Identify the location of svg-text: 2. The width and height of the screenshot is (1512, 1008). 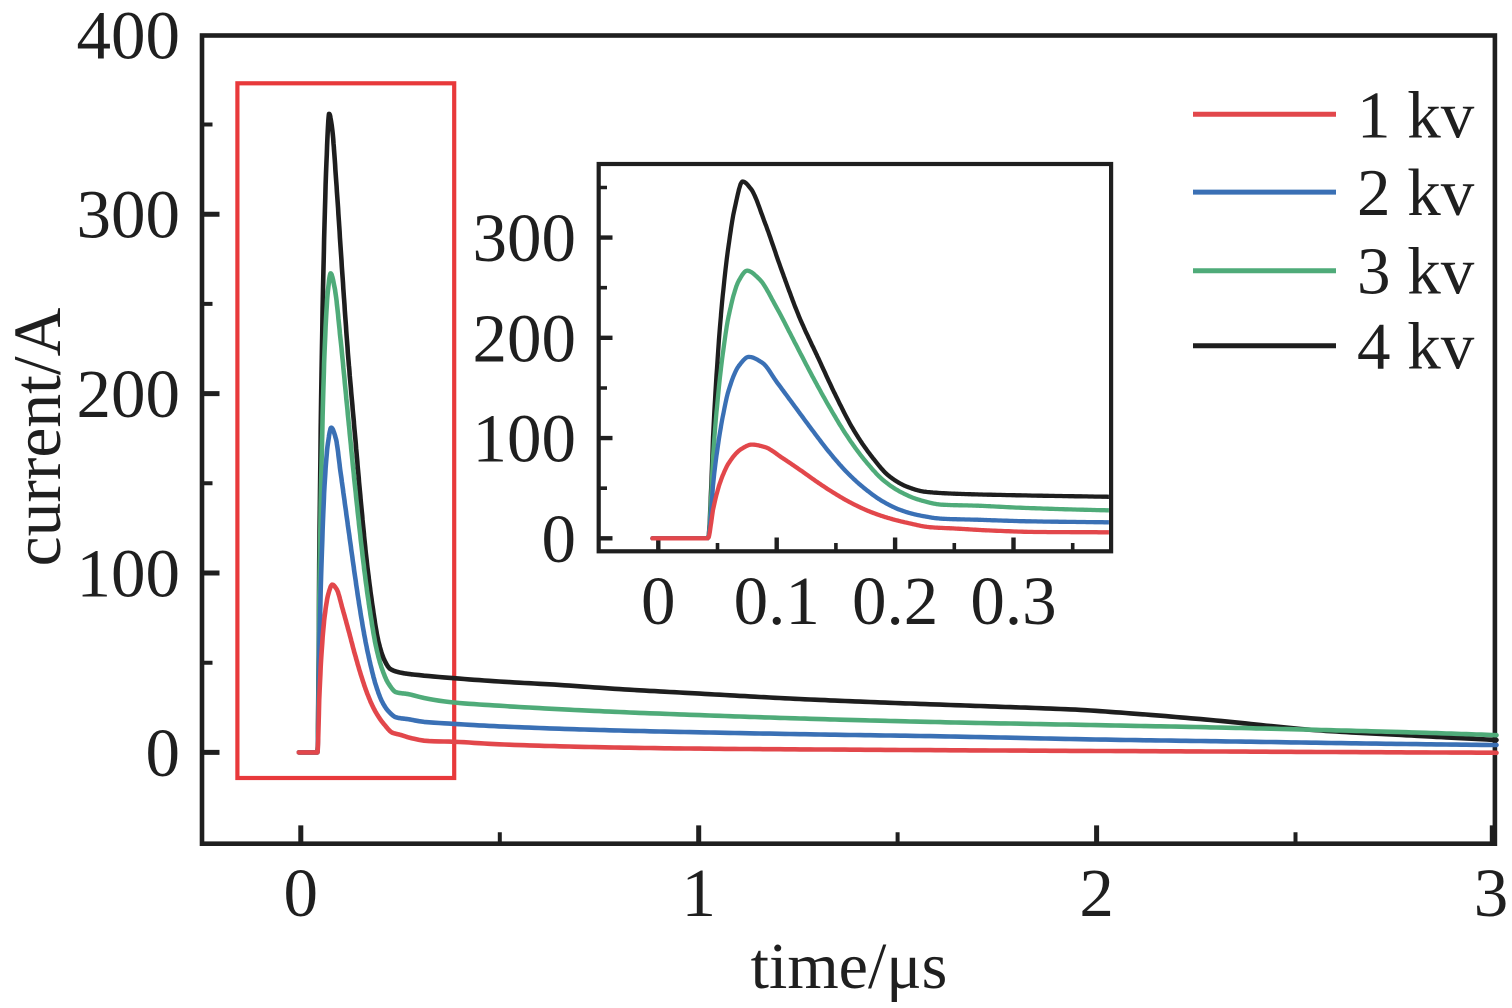
(1096, 893).